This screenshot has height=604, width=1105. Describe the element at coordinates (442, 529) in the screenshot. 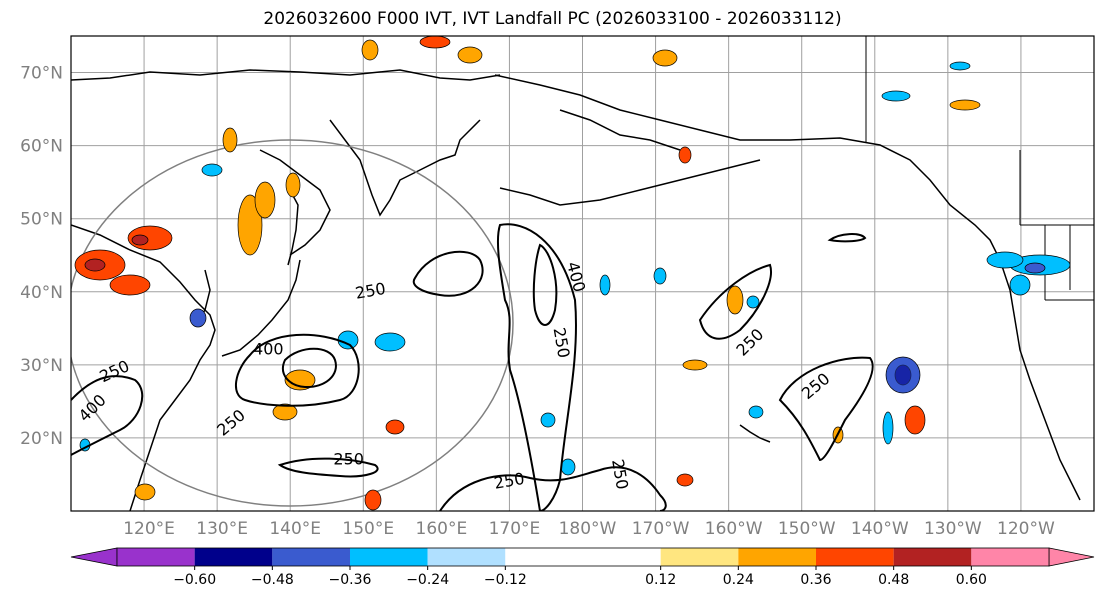

I see `lon-label: 160°E` at that location.